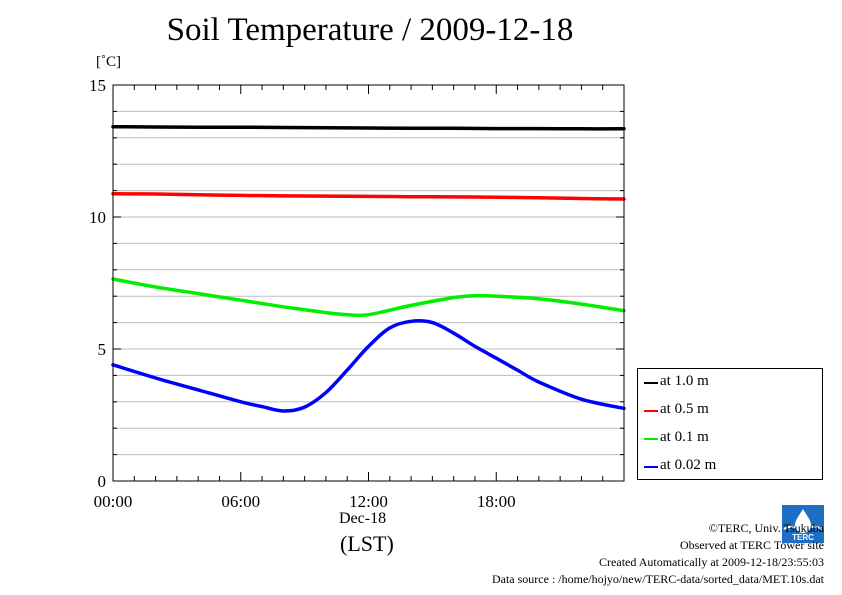  What do you see at coordinates (97, 85) in the screenshot?
I see `y-tick-label: 15` at bounding box center [97, 85].